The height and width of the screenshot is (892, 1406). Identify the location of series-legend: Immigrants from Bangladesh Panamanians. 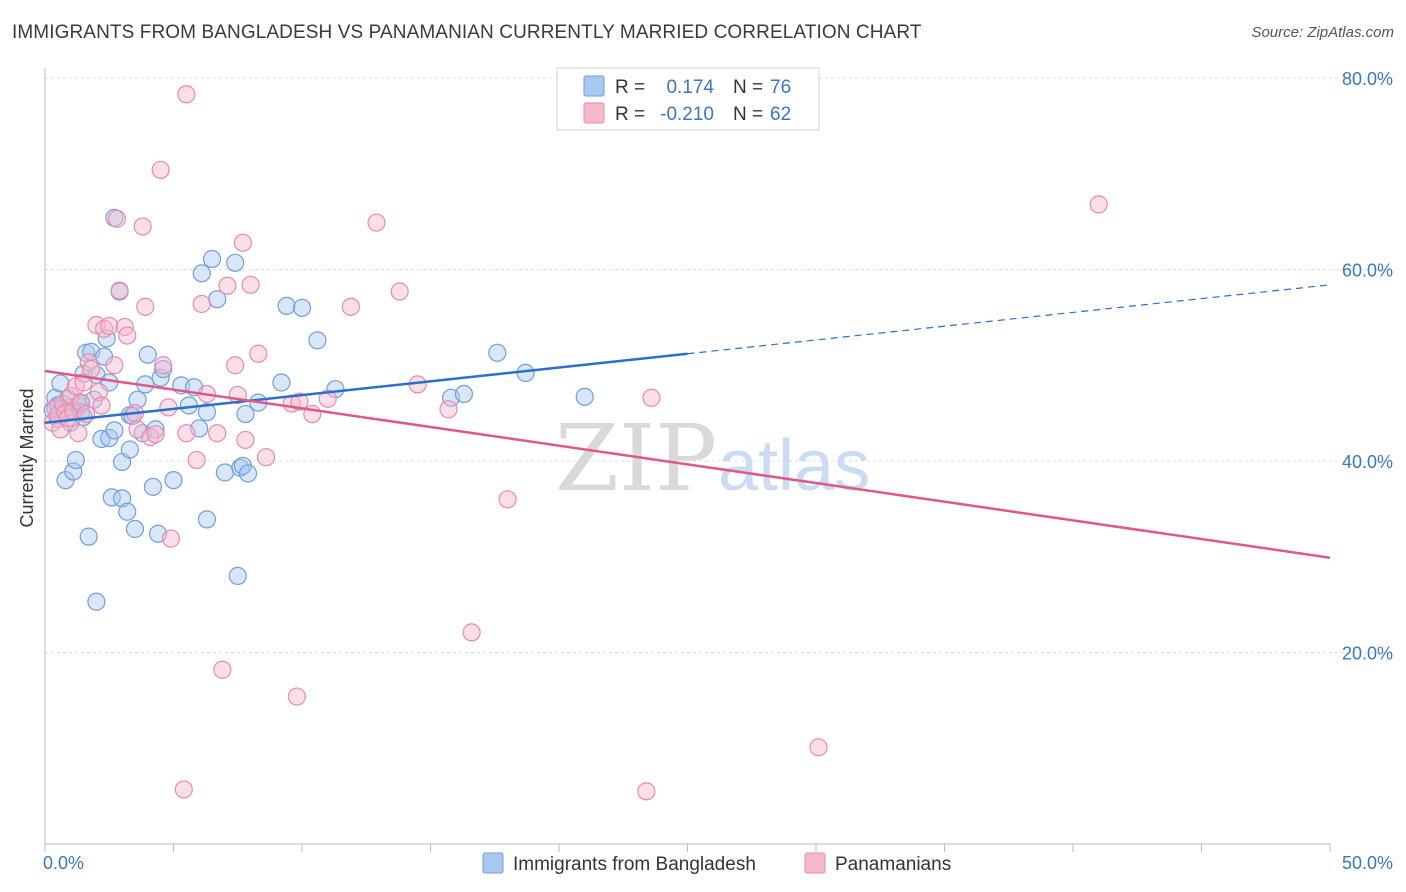
(716, 863).